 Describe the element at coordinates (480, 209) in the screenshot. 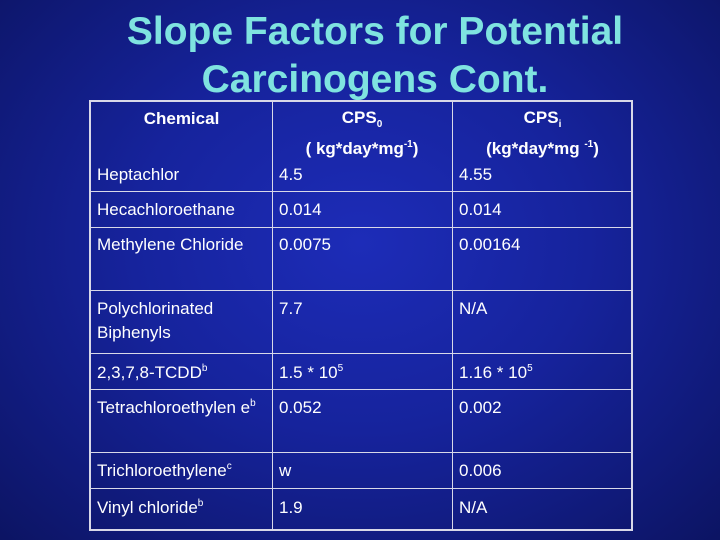

I see `table-row-inhalation-value: 0.014` at that location.